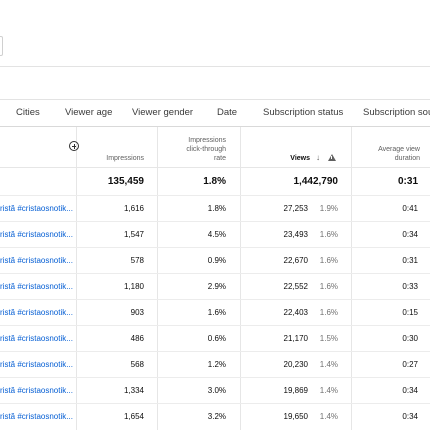  Describe the element at coordinates (295, 208) in the screenshot. I see `views-cell: 27,253` at that location.